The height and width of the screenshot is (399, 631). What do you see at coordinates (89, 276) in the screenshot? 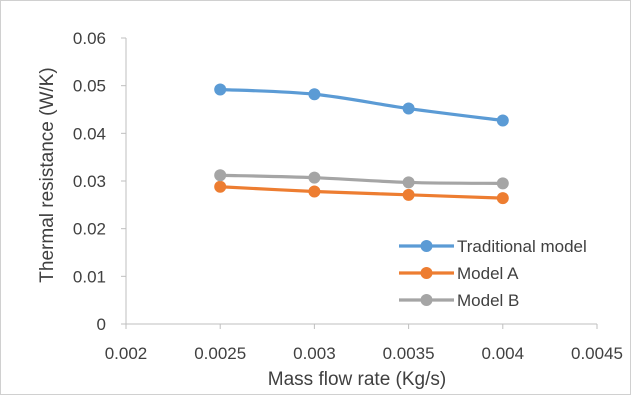
I see `y-tick-label: 0.01` at bounding box center [89, 276].